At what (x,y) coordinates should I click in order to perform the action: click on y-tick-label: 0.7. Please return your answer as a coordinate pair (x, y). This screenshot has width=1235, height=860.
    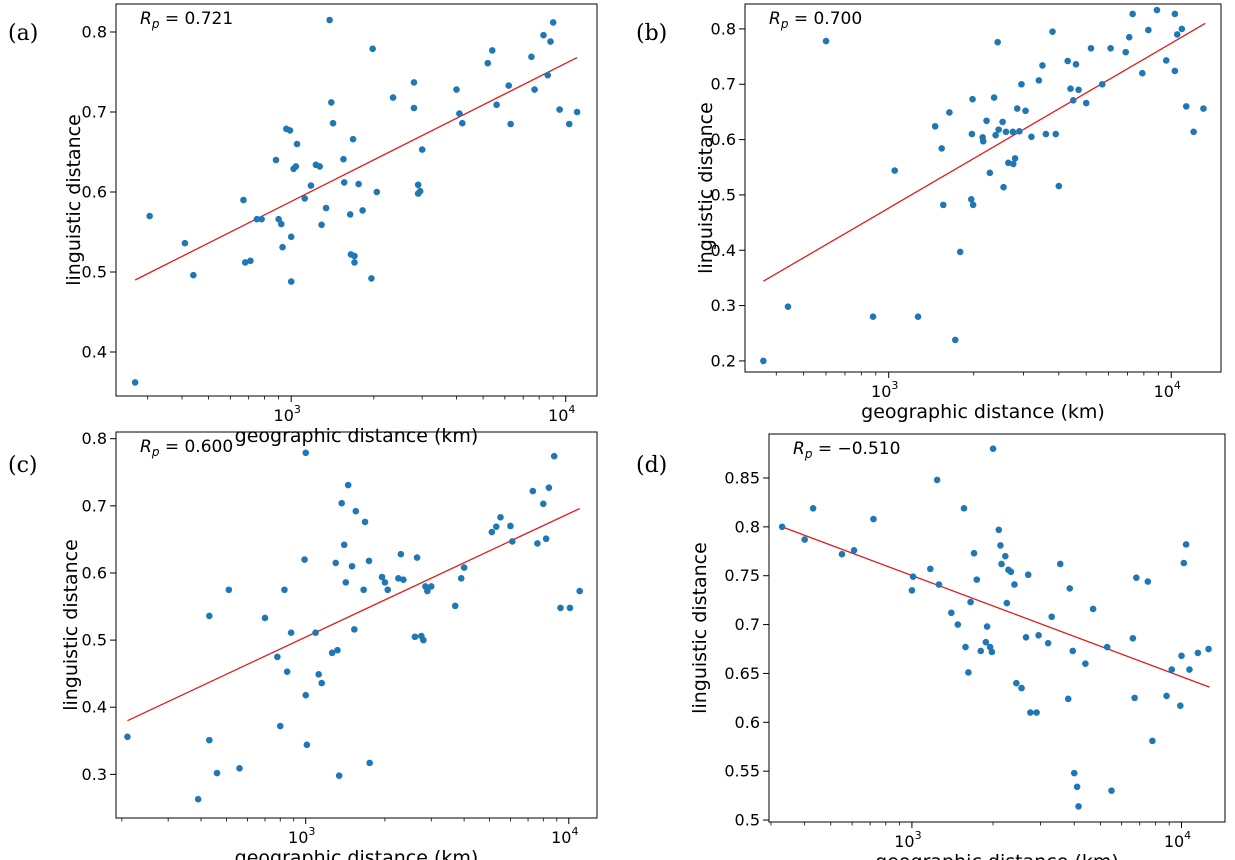
    Looking at the image, I should click on (94, 505).